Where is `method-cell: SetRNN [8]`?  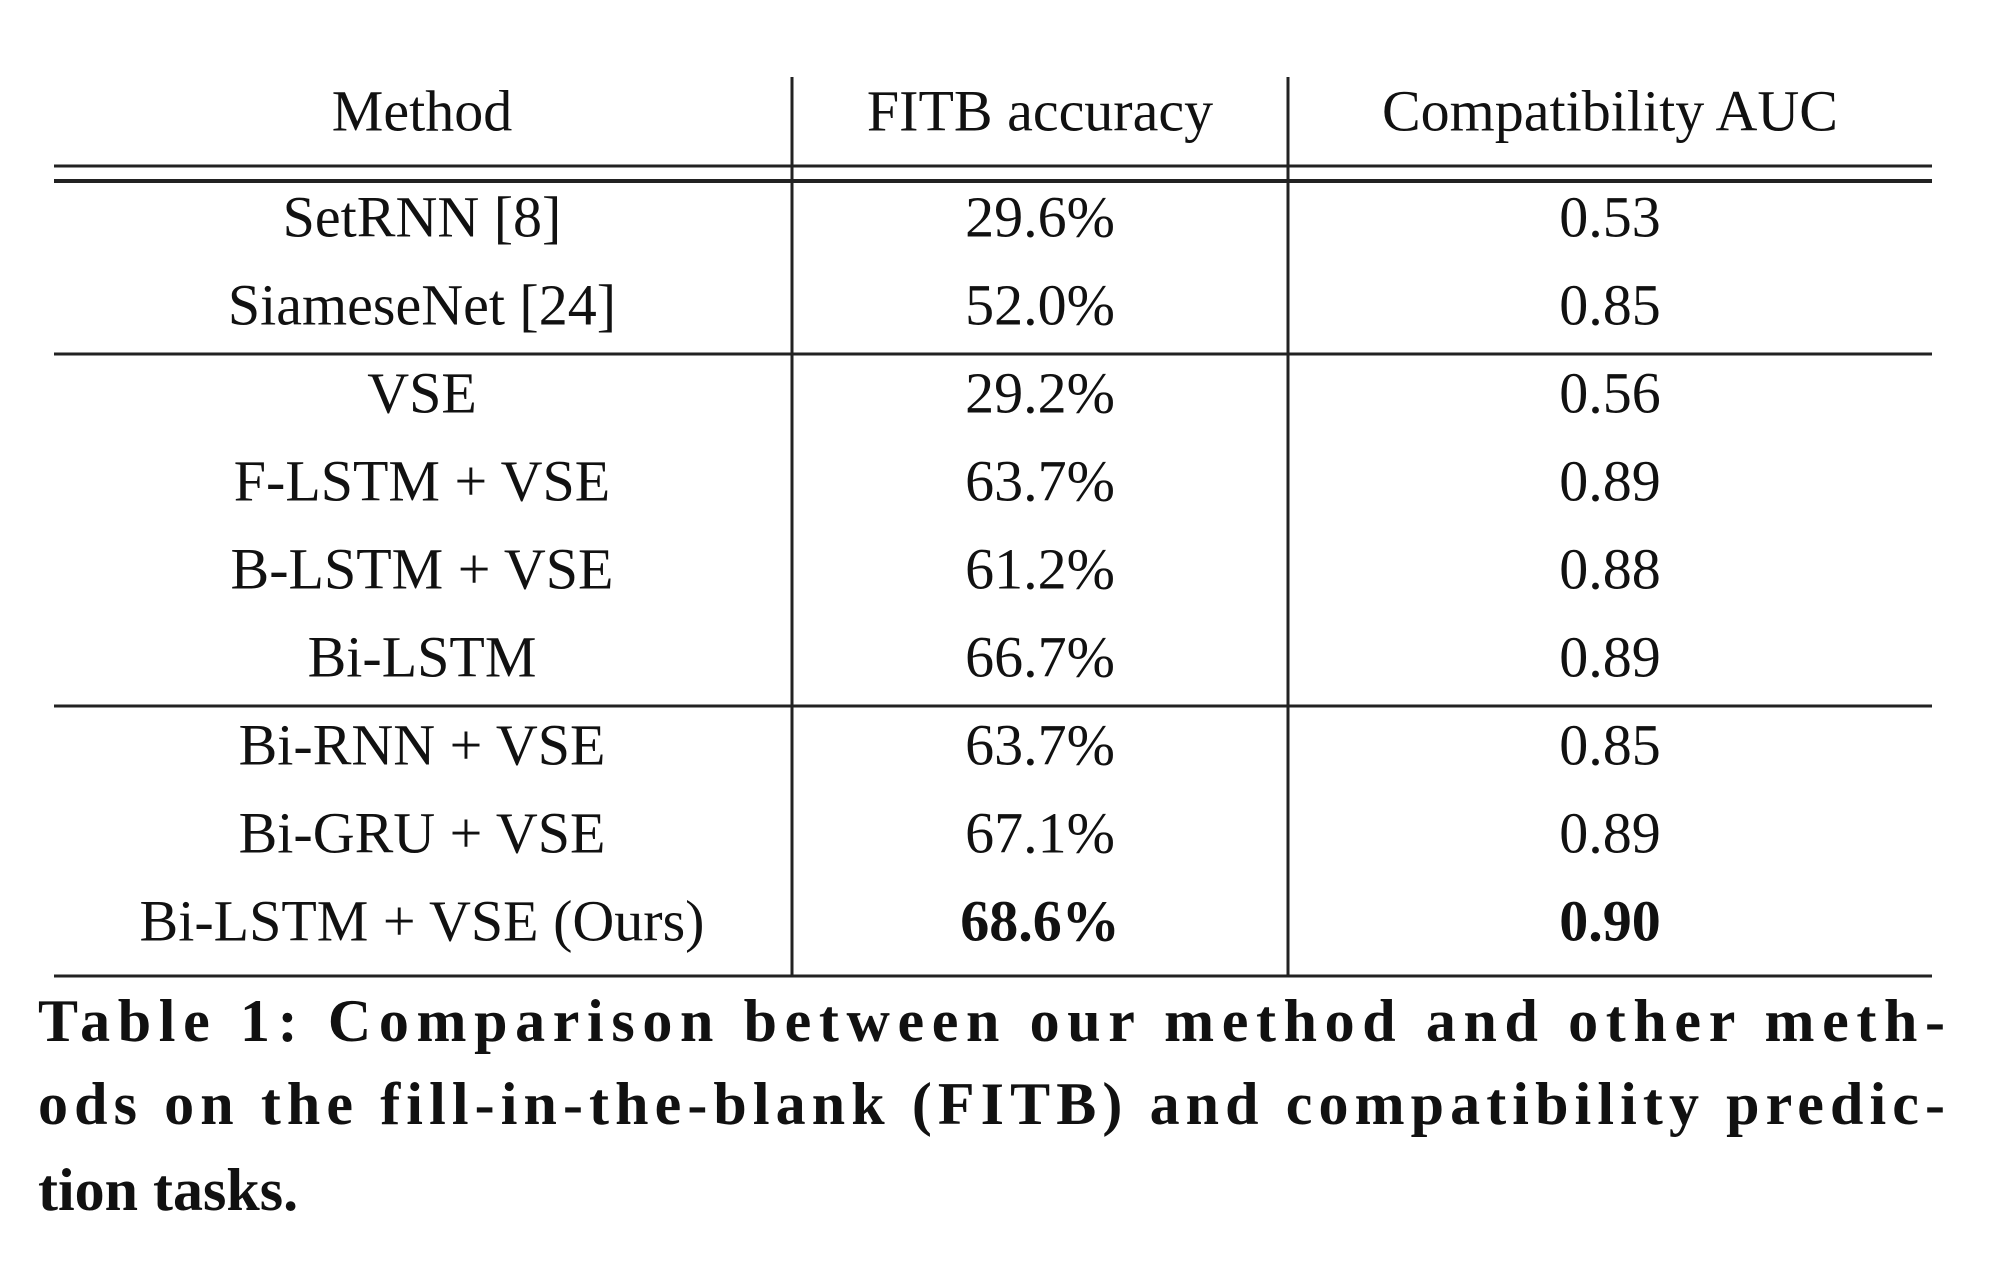 method-cell: SetRNN [8] is located at coordinates (422, 216).